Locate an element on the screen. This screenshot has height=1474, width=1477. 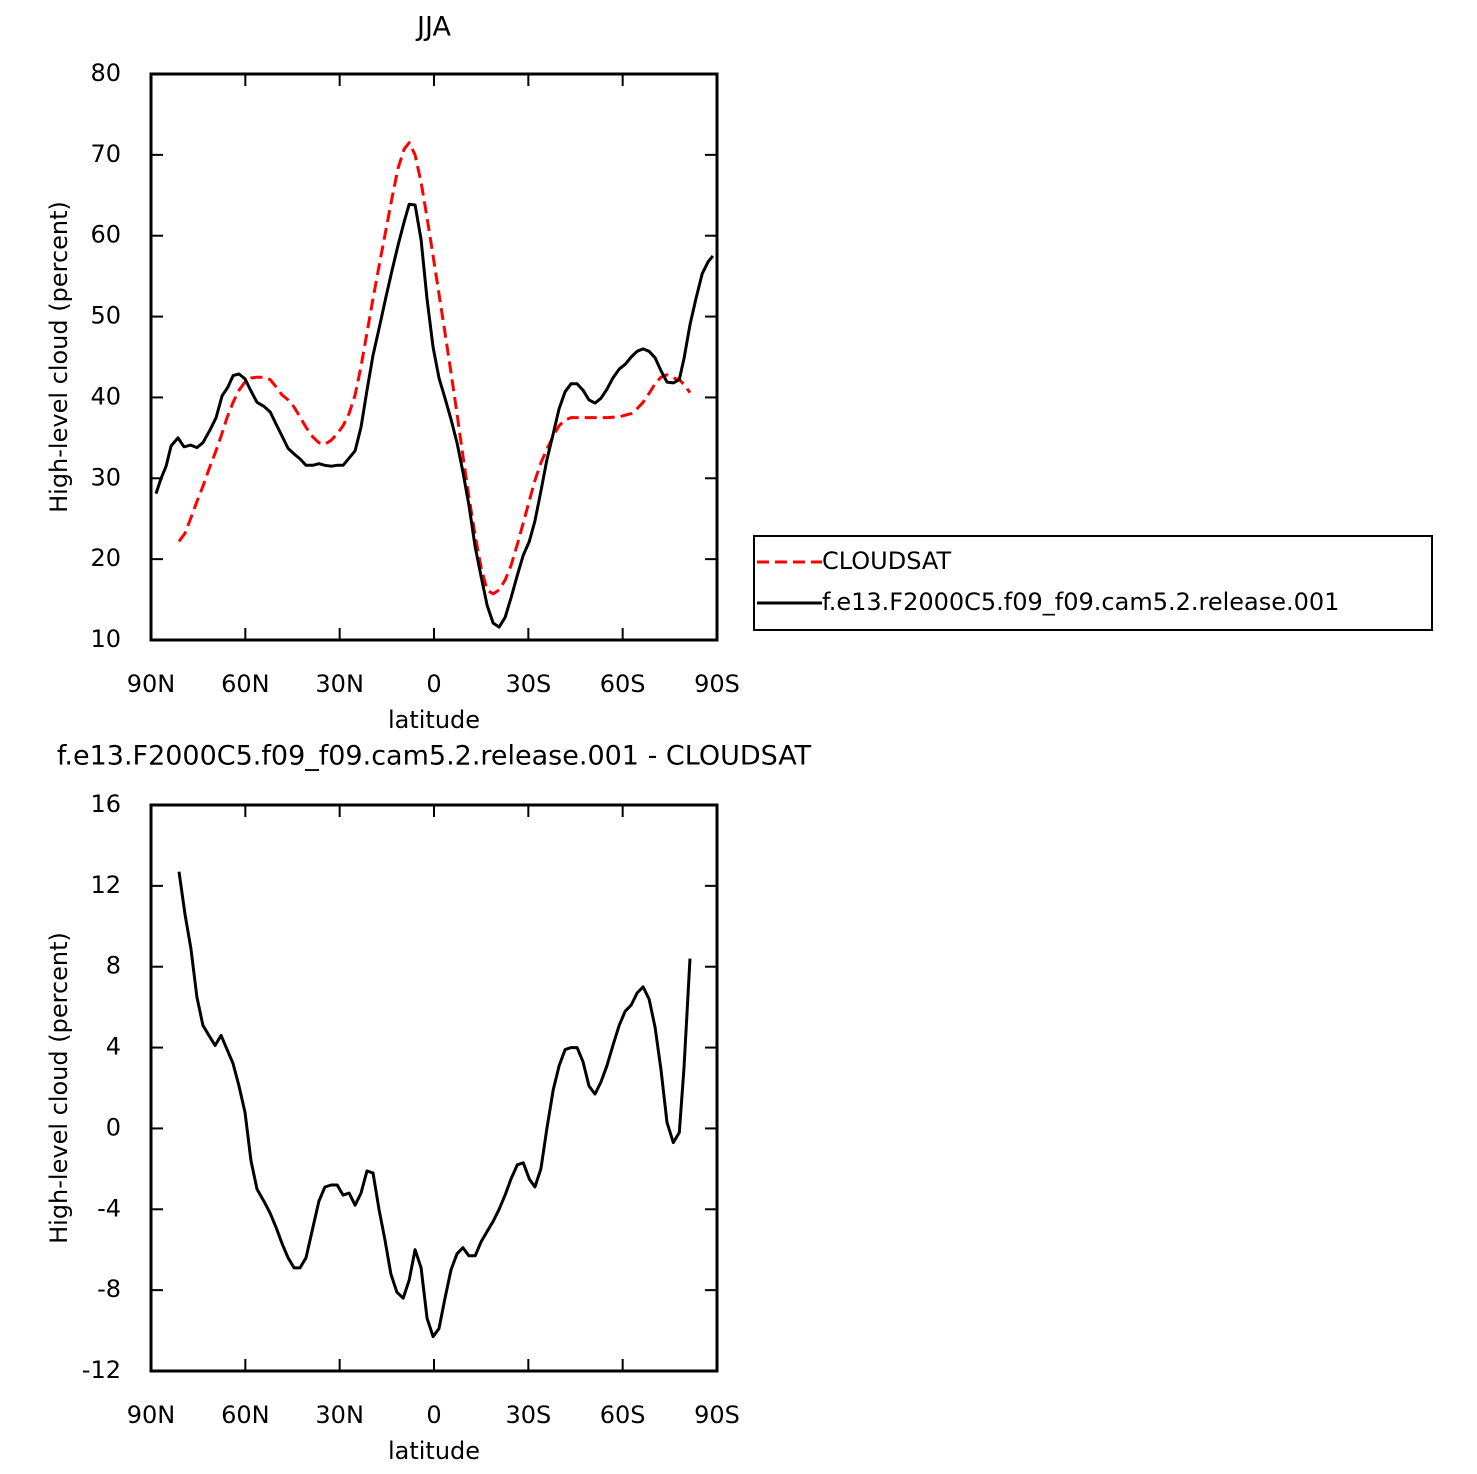
y-tick-label: 40 is located at coordinates (105, 396).